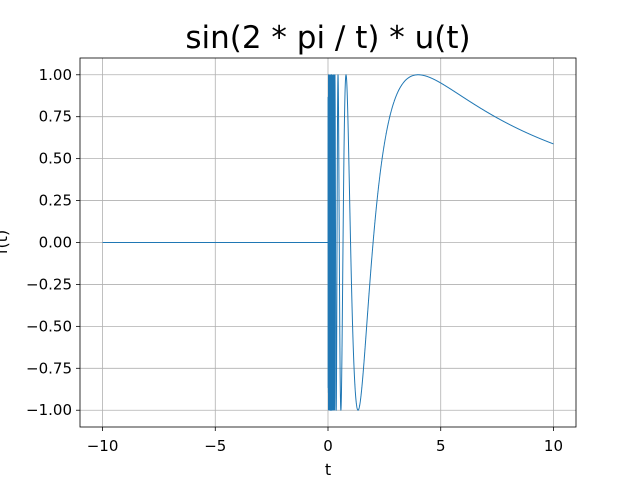 Image resolution: width=640 pixels, height=480 pixels. What do you see at coordinates (328, 446) in the screenshot?
I see `x-tick-label: 0` at bounding box center [328, 446].